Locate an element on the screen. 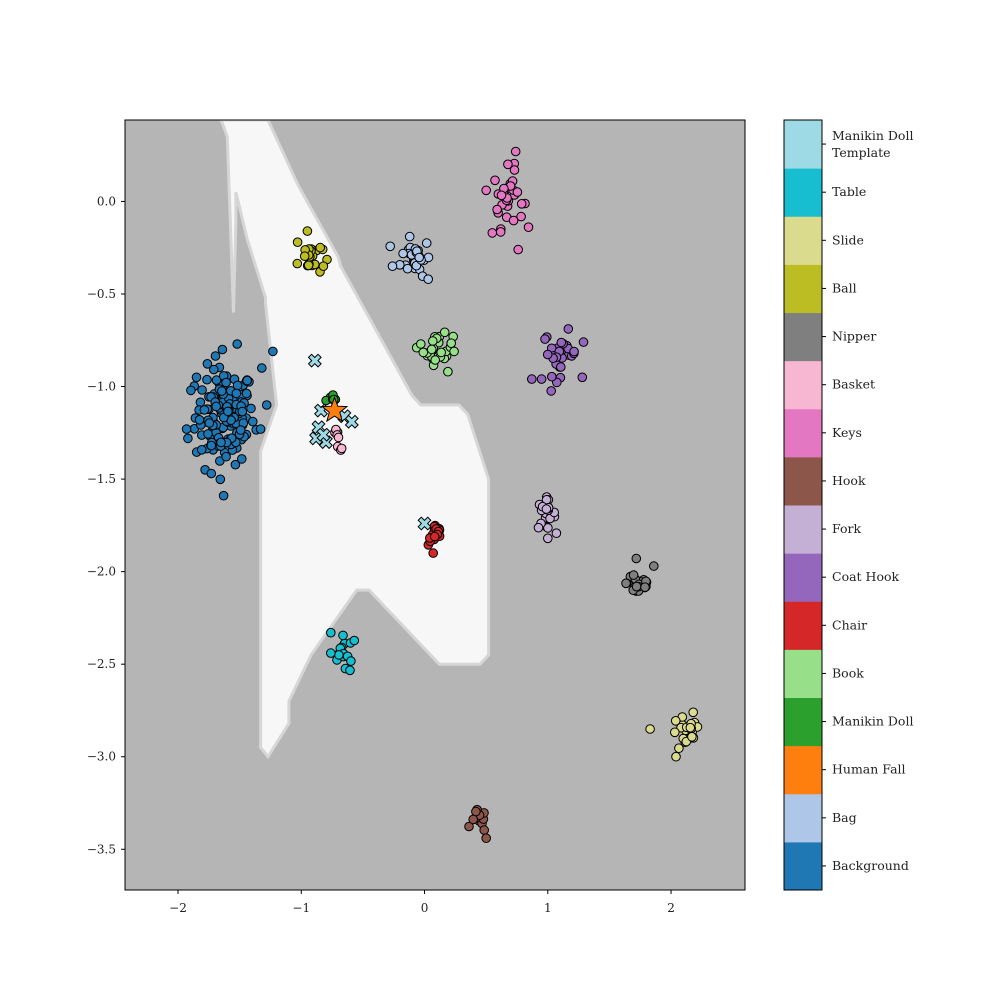 Image resolution: width=1000 pixels, height=1000 pixels. x-tick-label: 2 is located at coordinates (671, 908).